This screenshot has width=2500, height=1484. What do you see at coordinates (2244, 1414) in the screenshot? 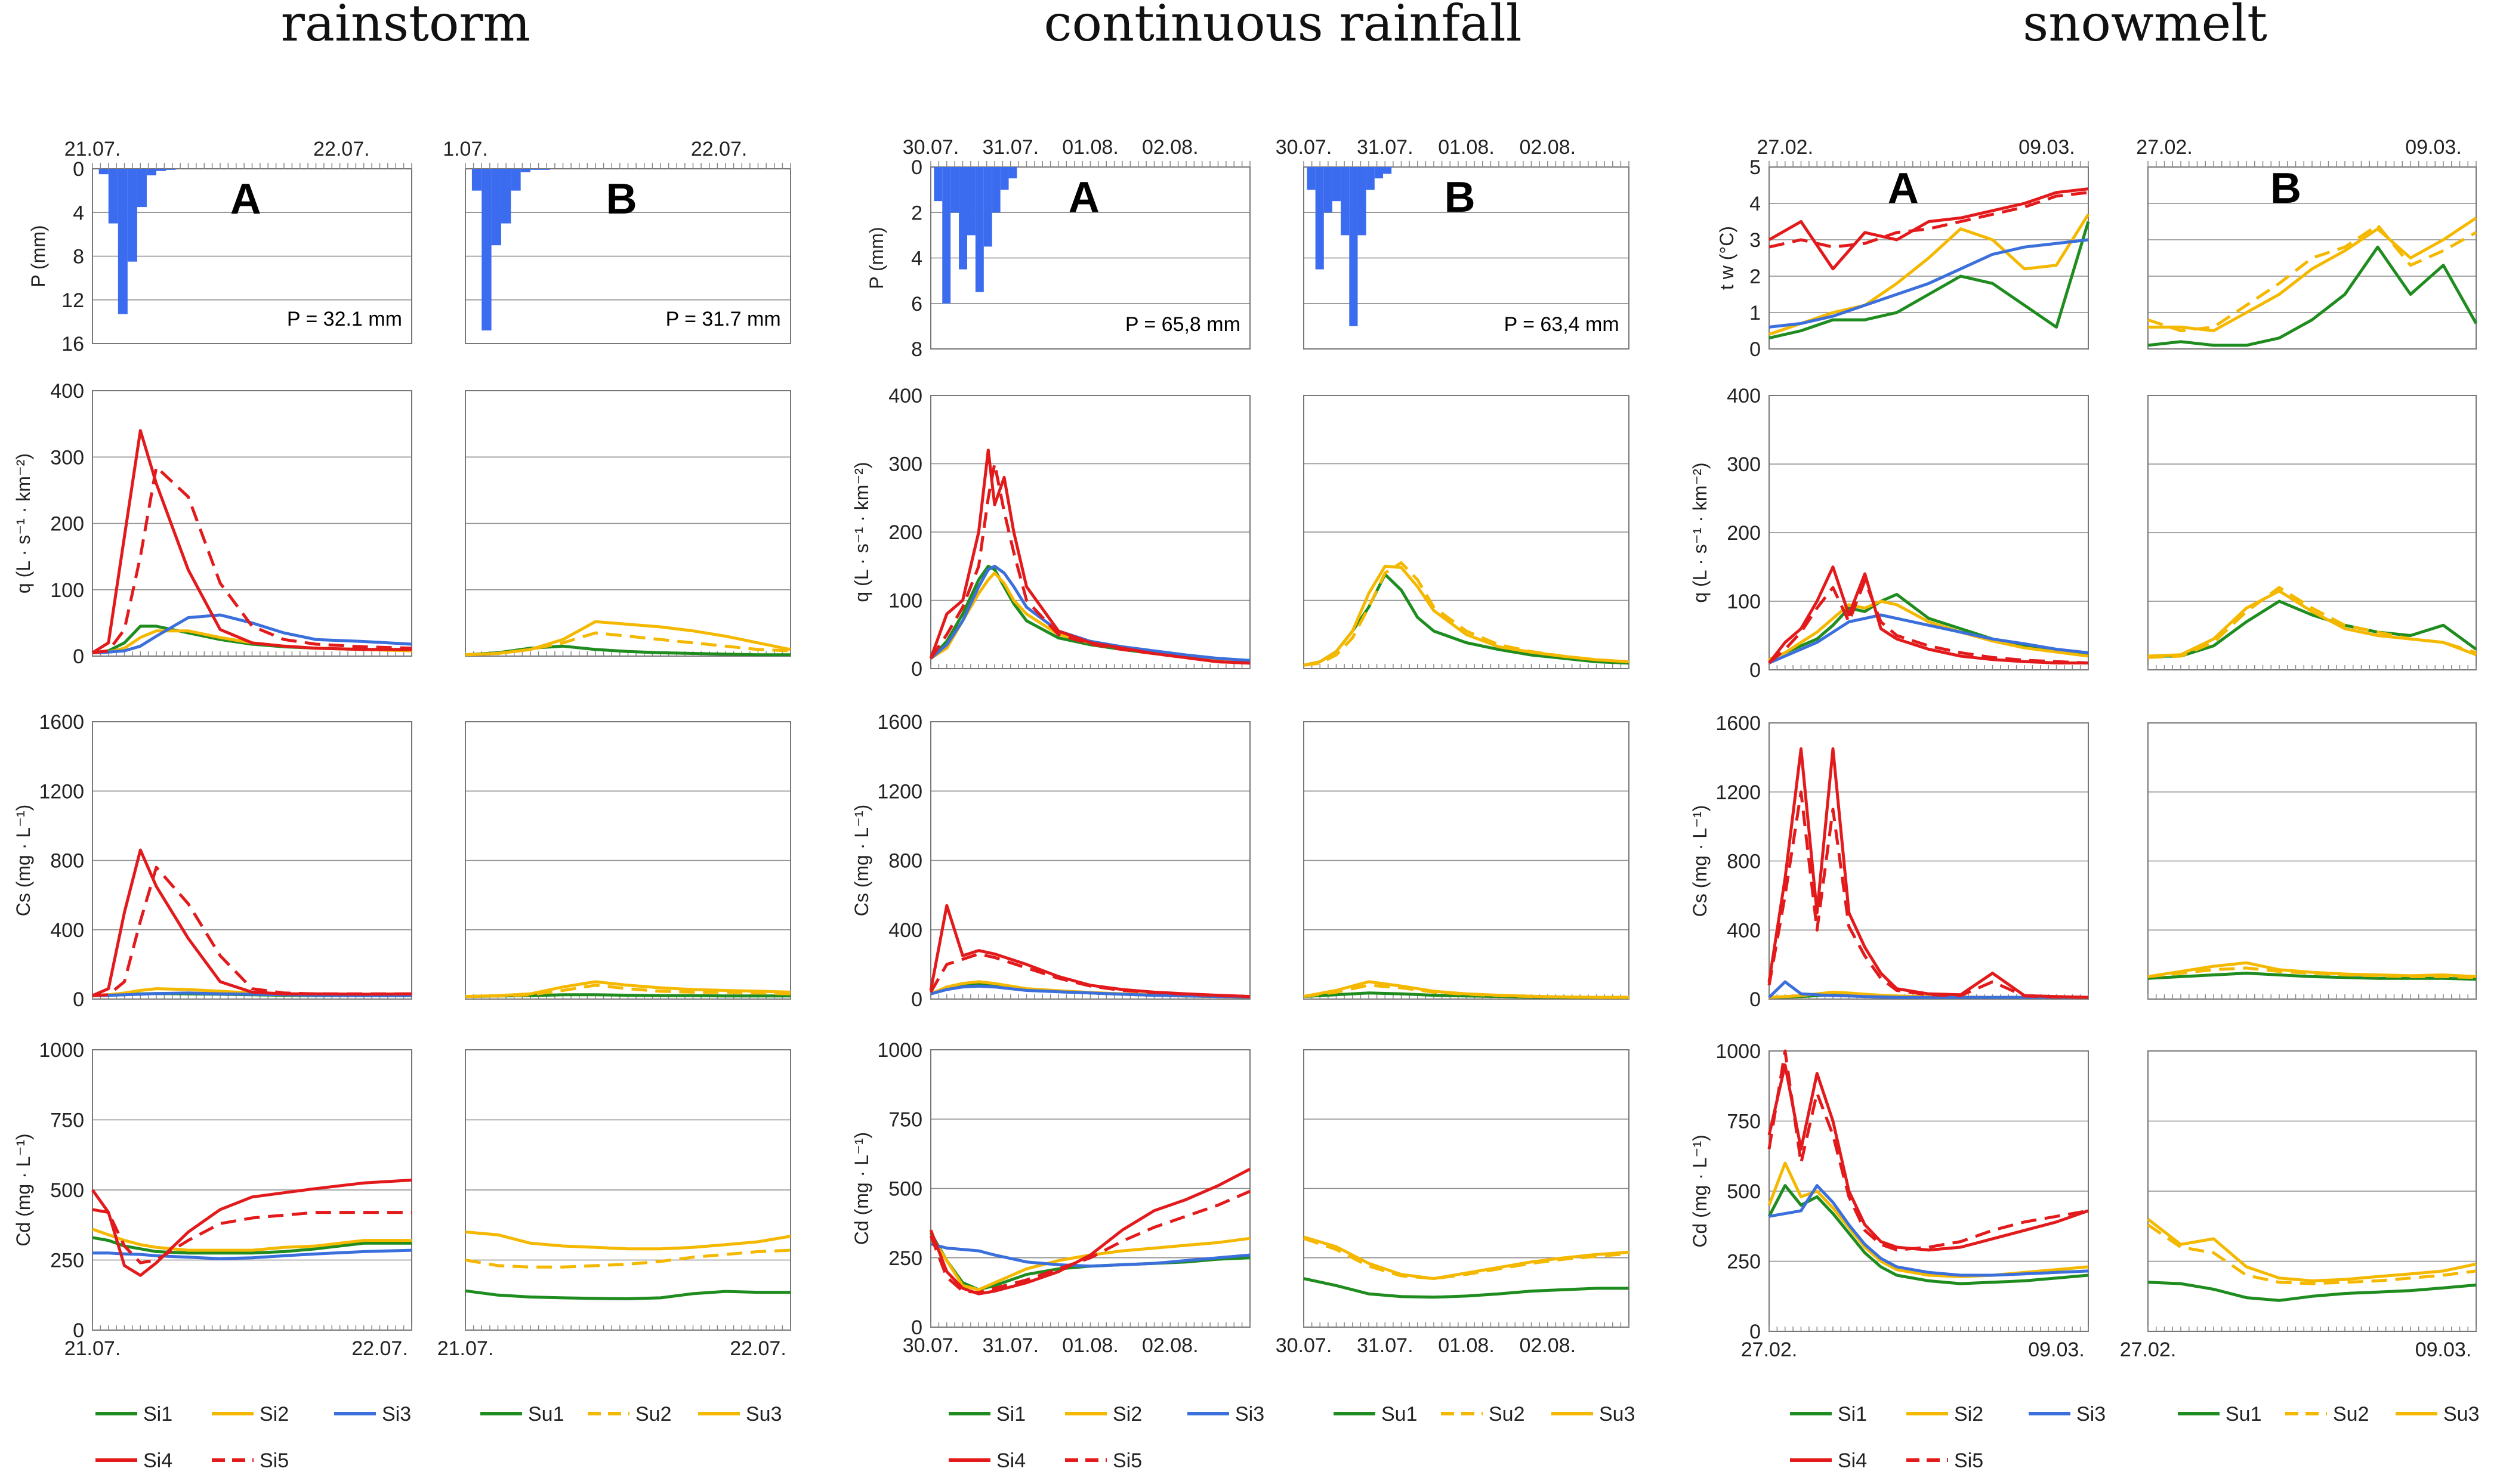
I see `legend-label-su1: Su1` at bounding box center [2244, 1414].